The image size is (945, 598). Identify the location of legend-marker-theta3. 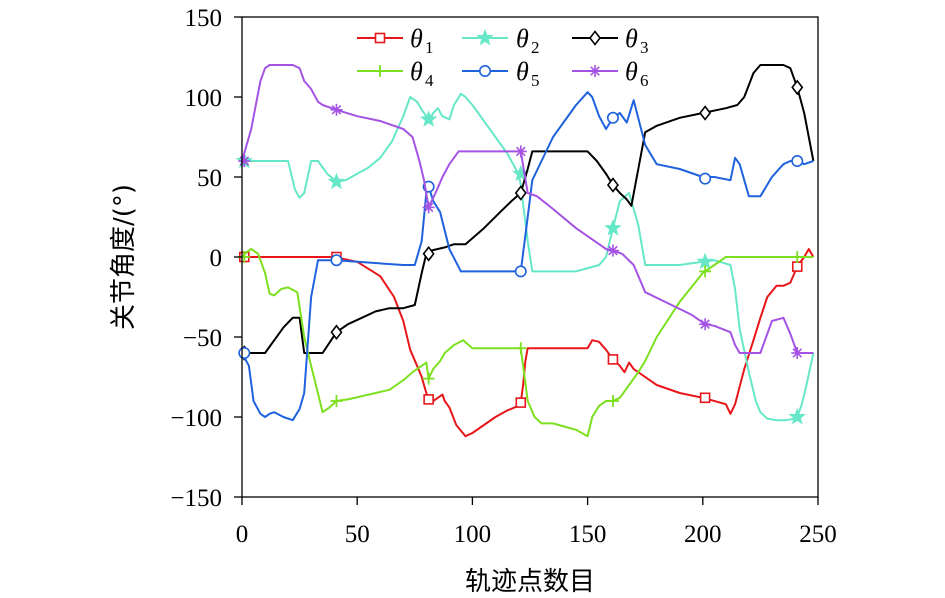
(595, 38).